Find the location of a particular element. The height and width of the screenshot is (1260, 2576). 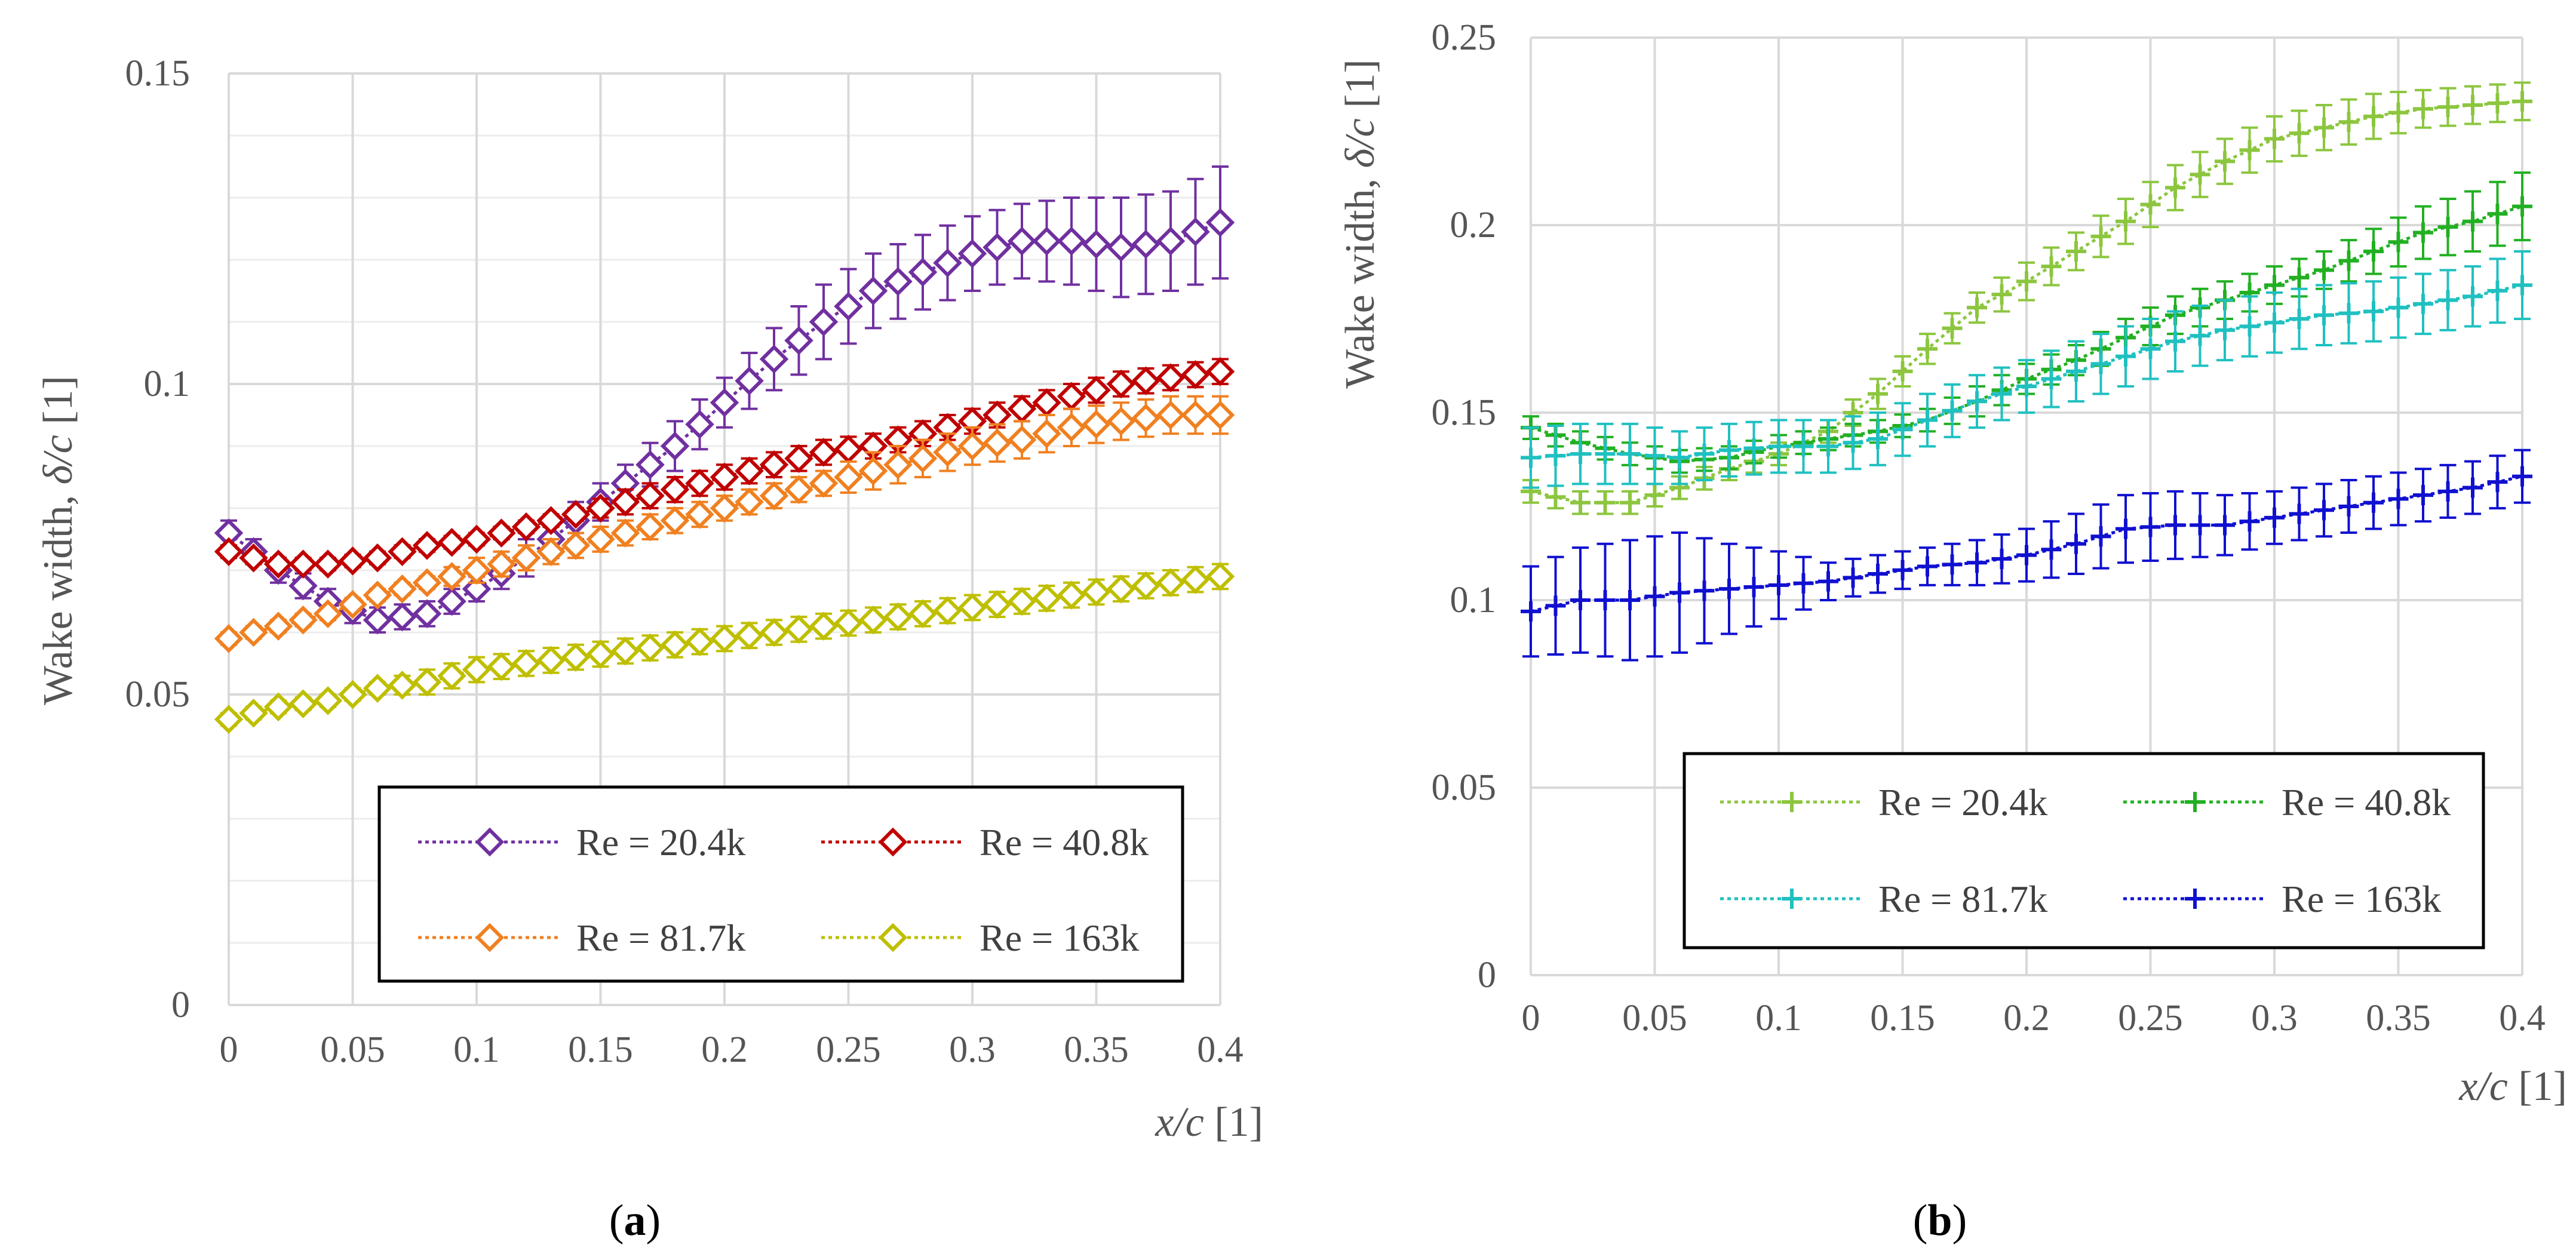

chart-b-y-tick-label: 0.1 is located at coordinates (1473, 600).